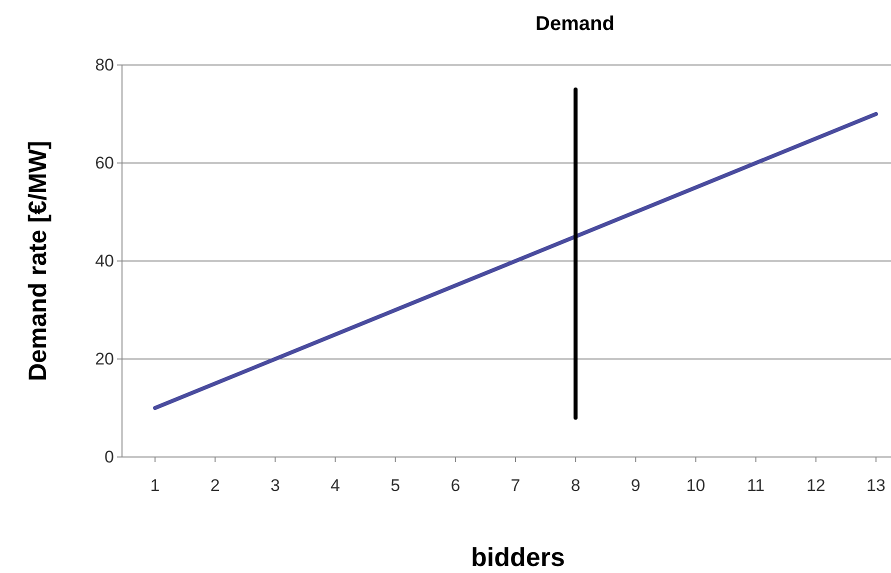 The width and height of the screenshot is (891, 573). What do you see at coordinates (104, 64) in the screenshot?
I see `y-tick-label: 80` at bounding box center [104, 64].